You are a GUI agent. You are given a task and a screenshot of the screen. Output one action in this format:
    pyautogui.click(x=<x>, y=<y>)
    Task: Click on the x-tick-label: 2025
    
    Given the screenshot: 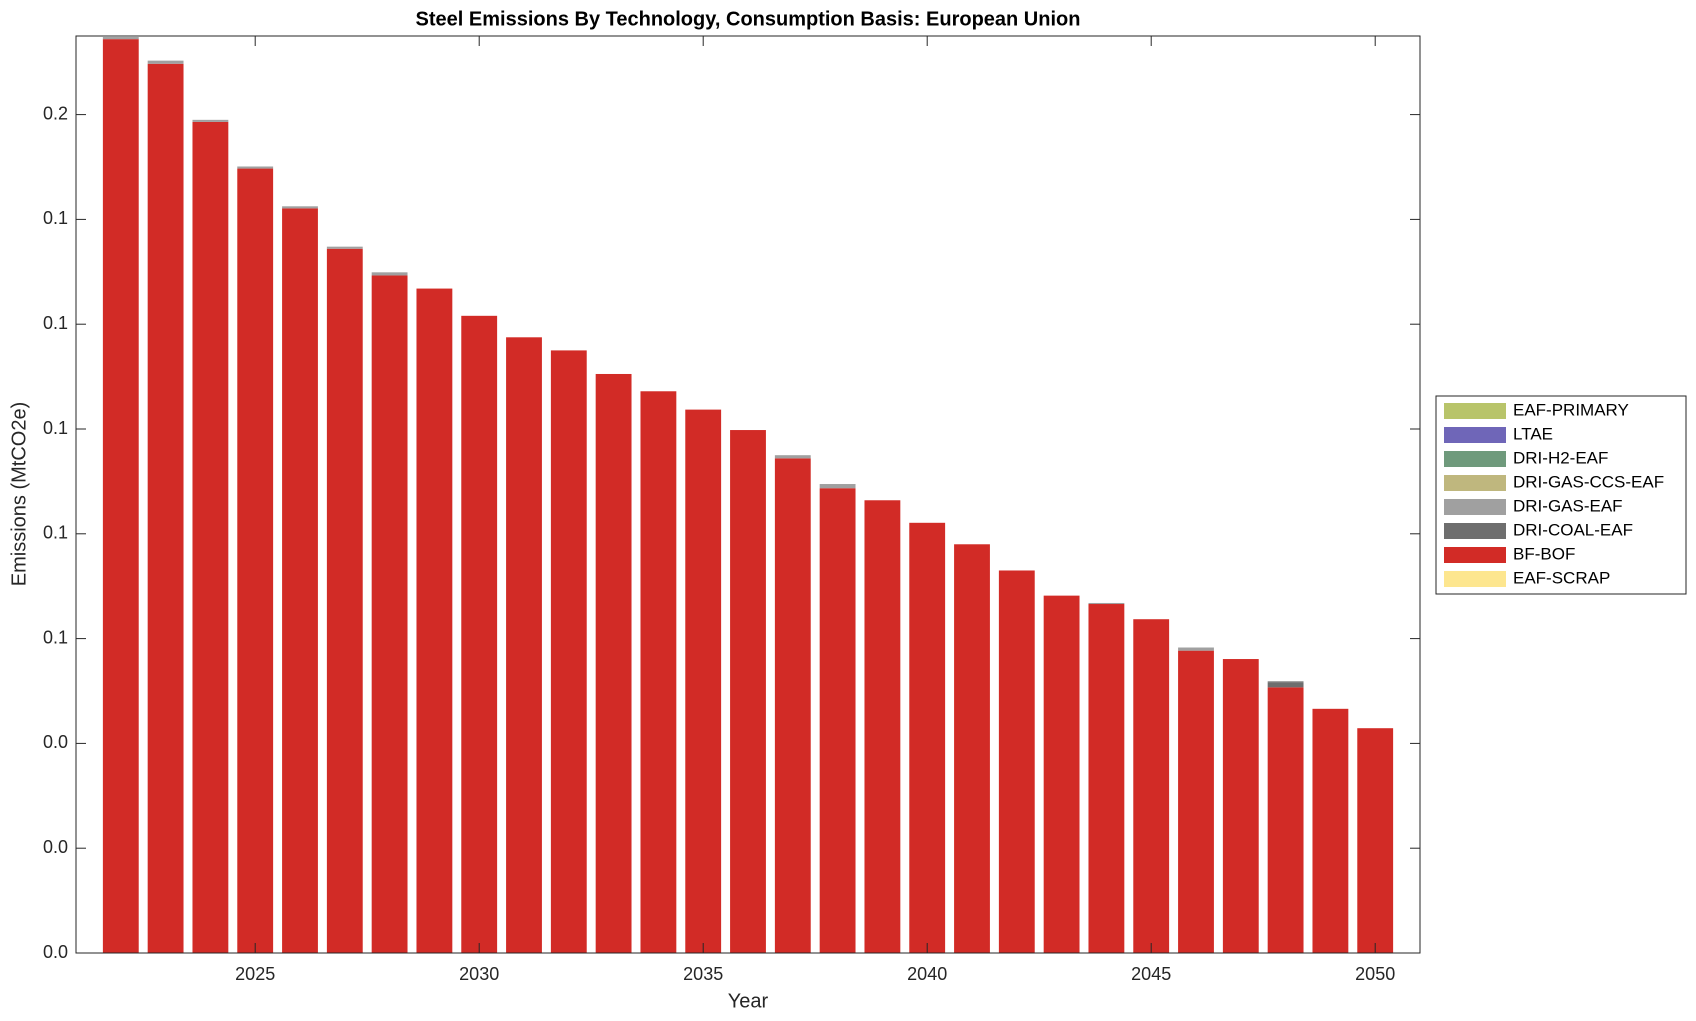 What is the action you would take?
    pyautogui.click(x=255, y=974)
    